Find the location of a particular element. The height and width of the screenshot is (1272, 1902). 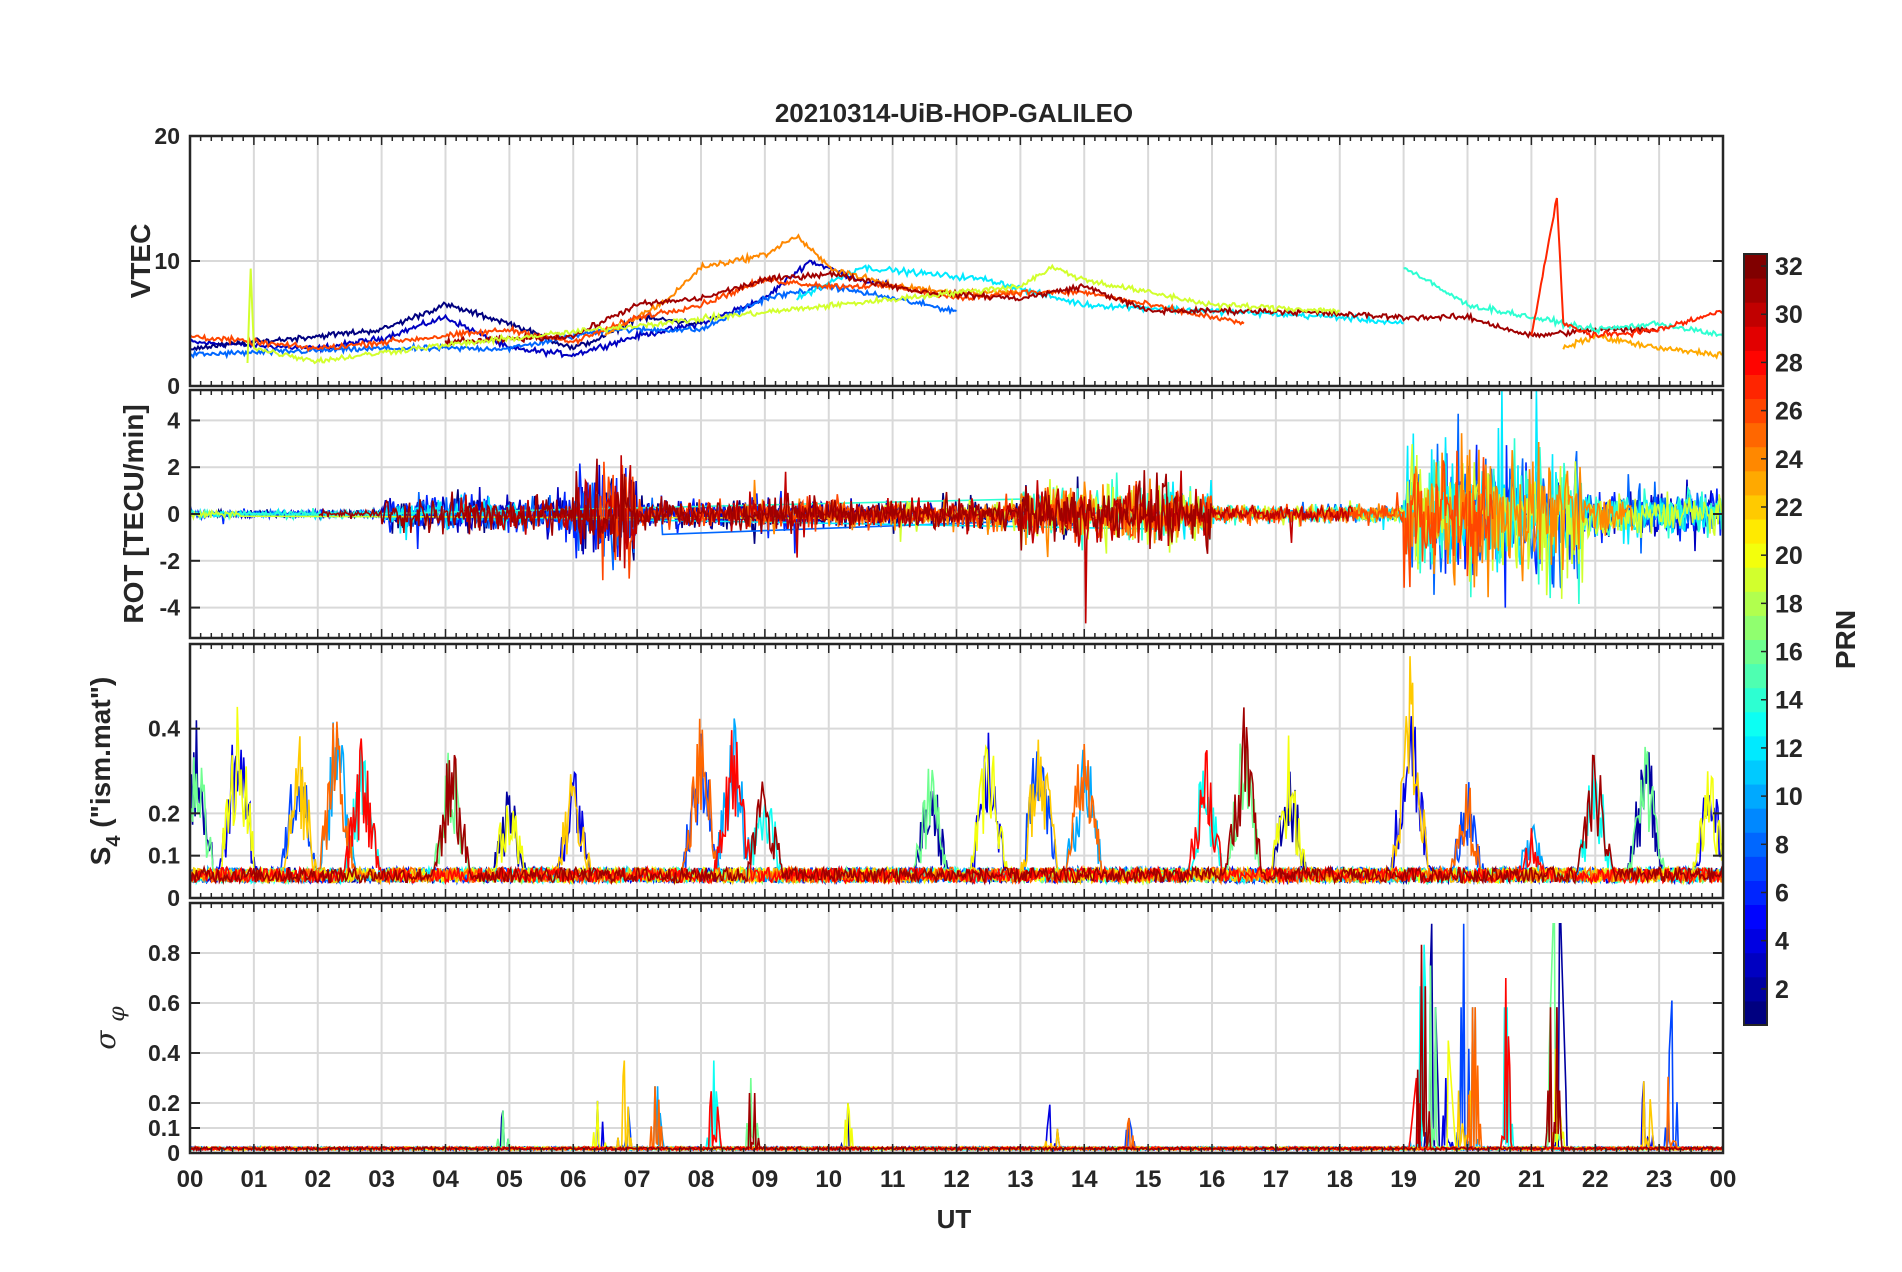

x-tick-label: 12 is located at coordinates (956, 1179).